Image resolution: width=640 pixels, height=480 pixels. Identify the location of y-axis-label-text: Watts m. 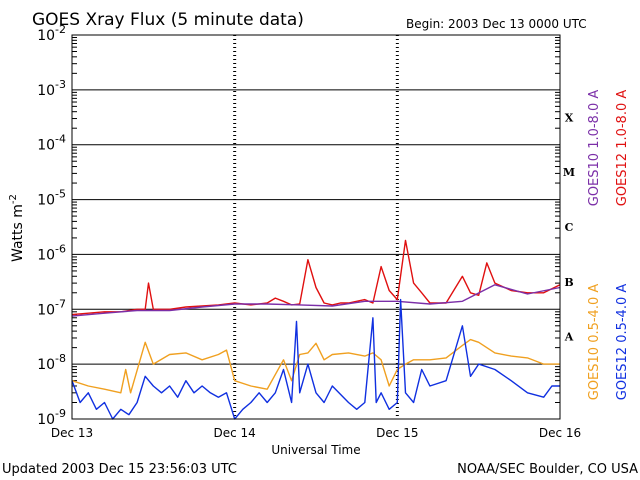
(18, 233).